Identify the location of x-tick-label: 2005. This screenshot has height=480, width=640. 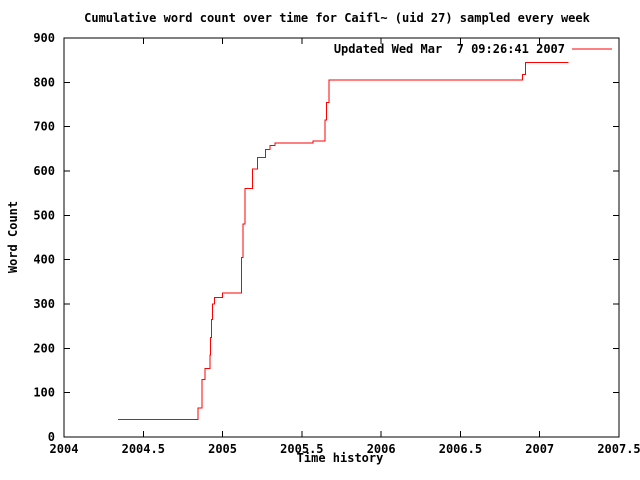
(222, 449).